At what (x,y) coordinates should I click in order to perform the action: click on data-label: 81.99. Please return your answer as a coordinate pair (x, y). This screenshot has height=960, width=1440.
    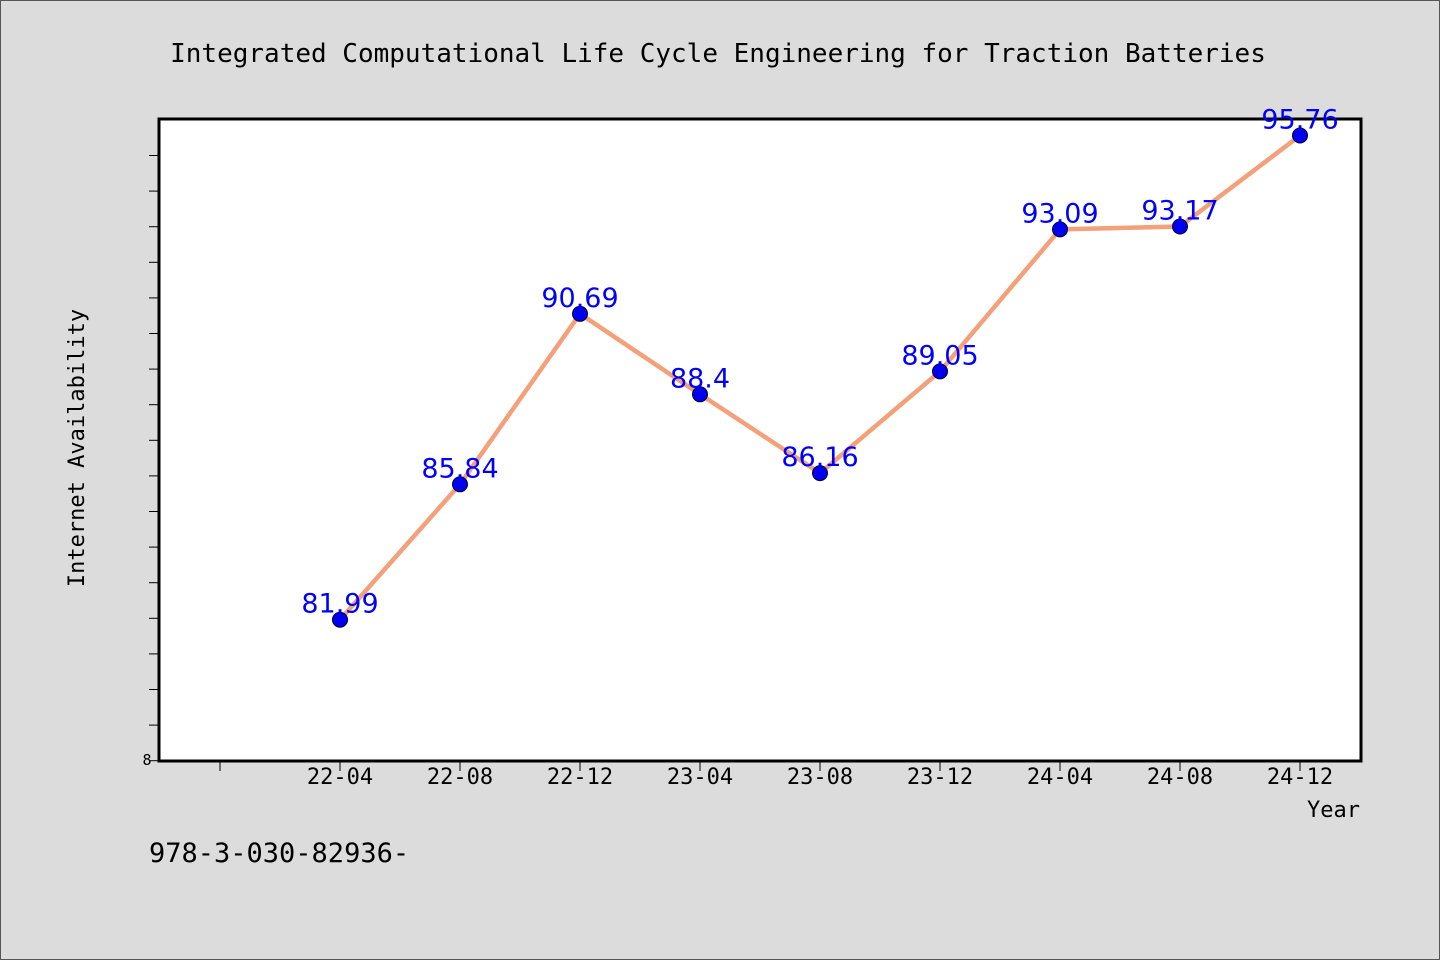
    Looking at the image, I should click on (339, 604).